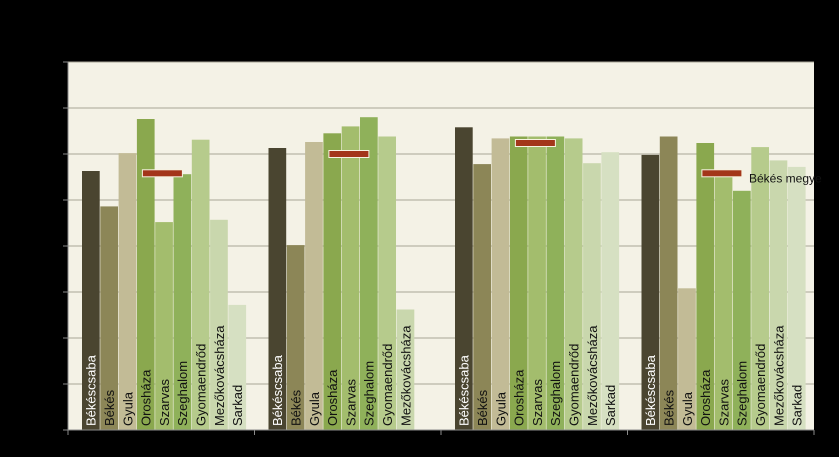 This screenshot has width=839, height=457. I want to click on legend-label: Békés megye, so click(785, 178).